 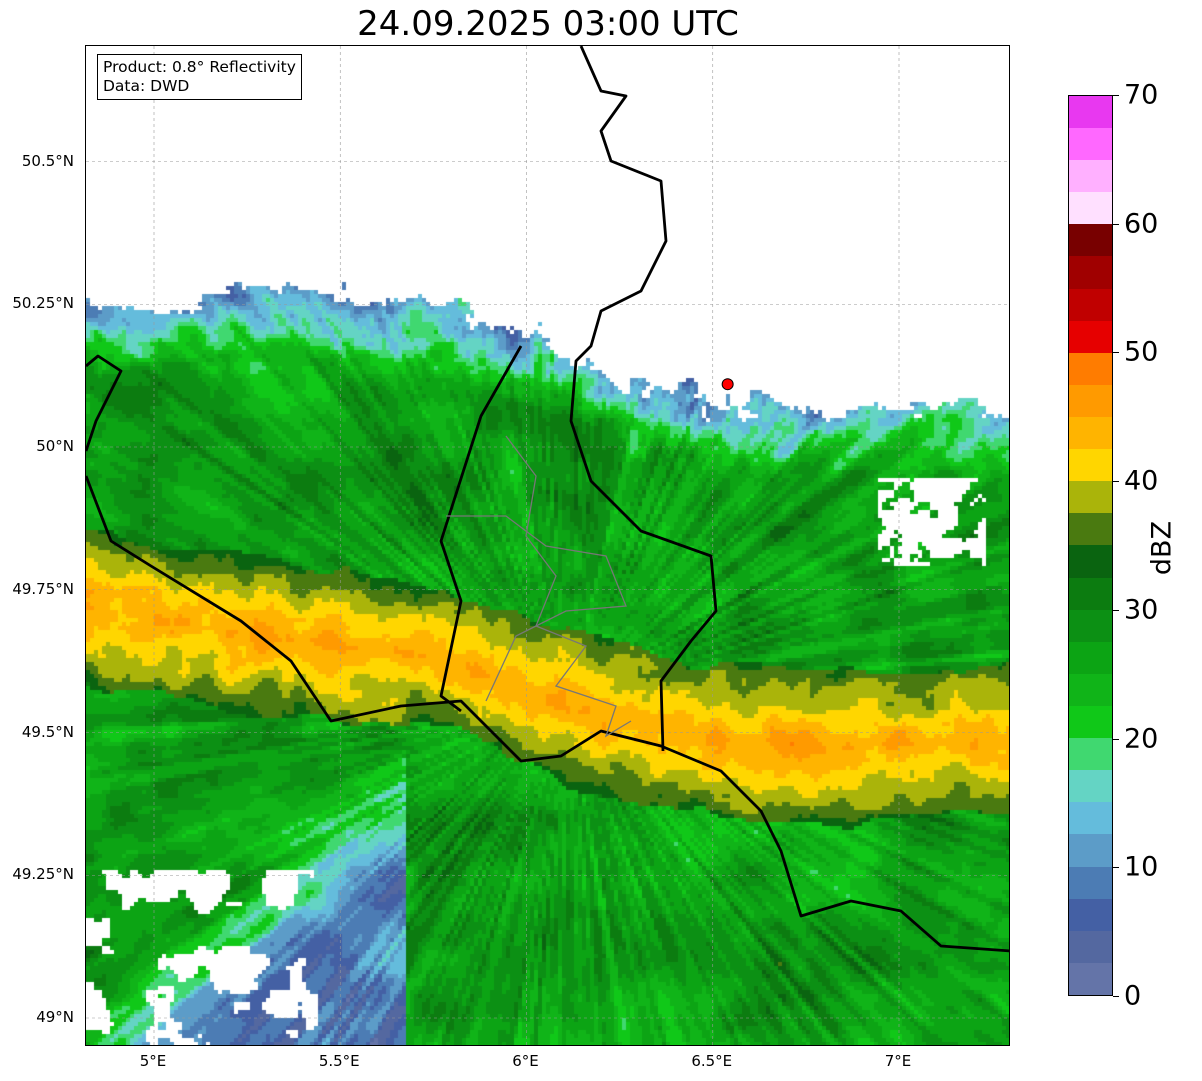 What do you see at coordinates (339, 1061) in the screenshot?
I see `lon-tick-label: 5.5°E` at bounding box center [339, 1061].